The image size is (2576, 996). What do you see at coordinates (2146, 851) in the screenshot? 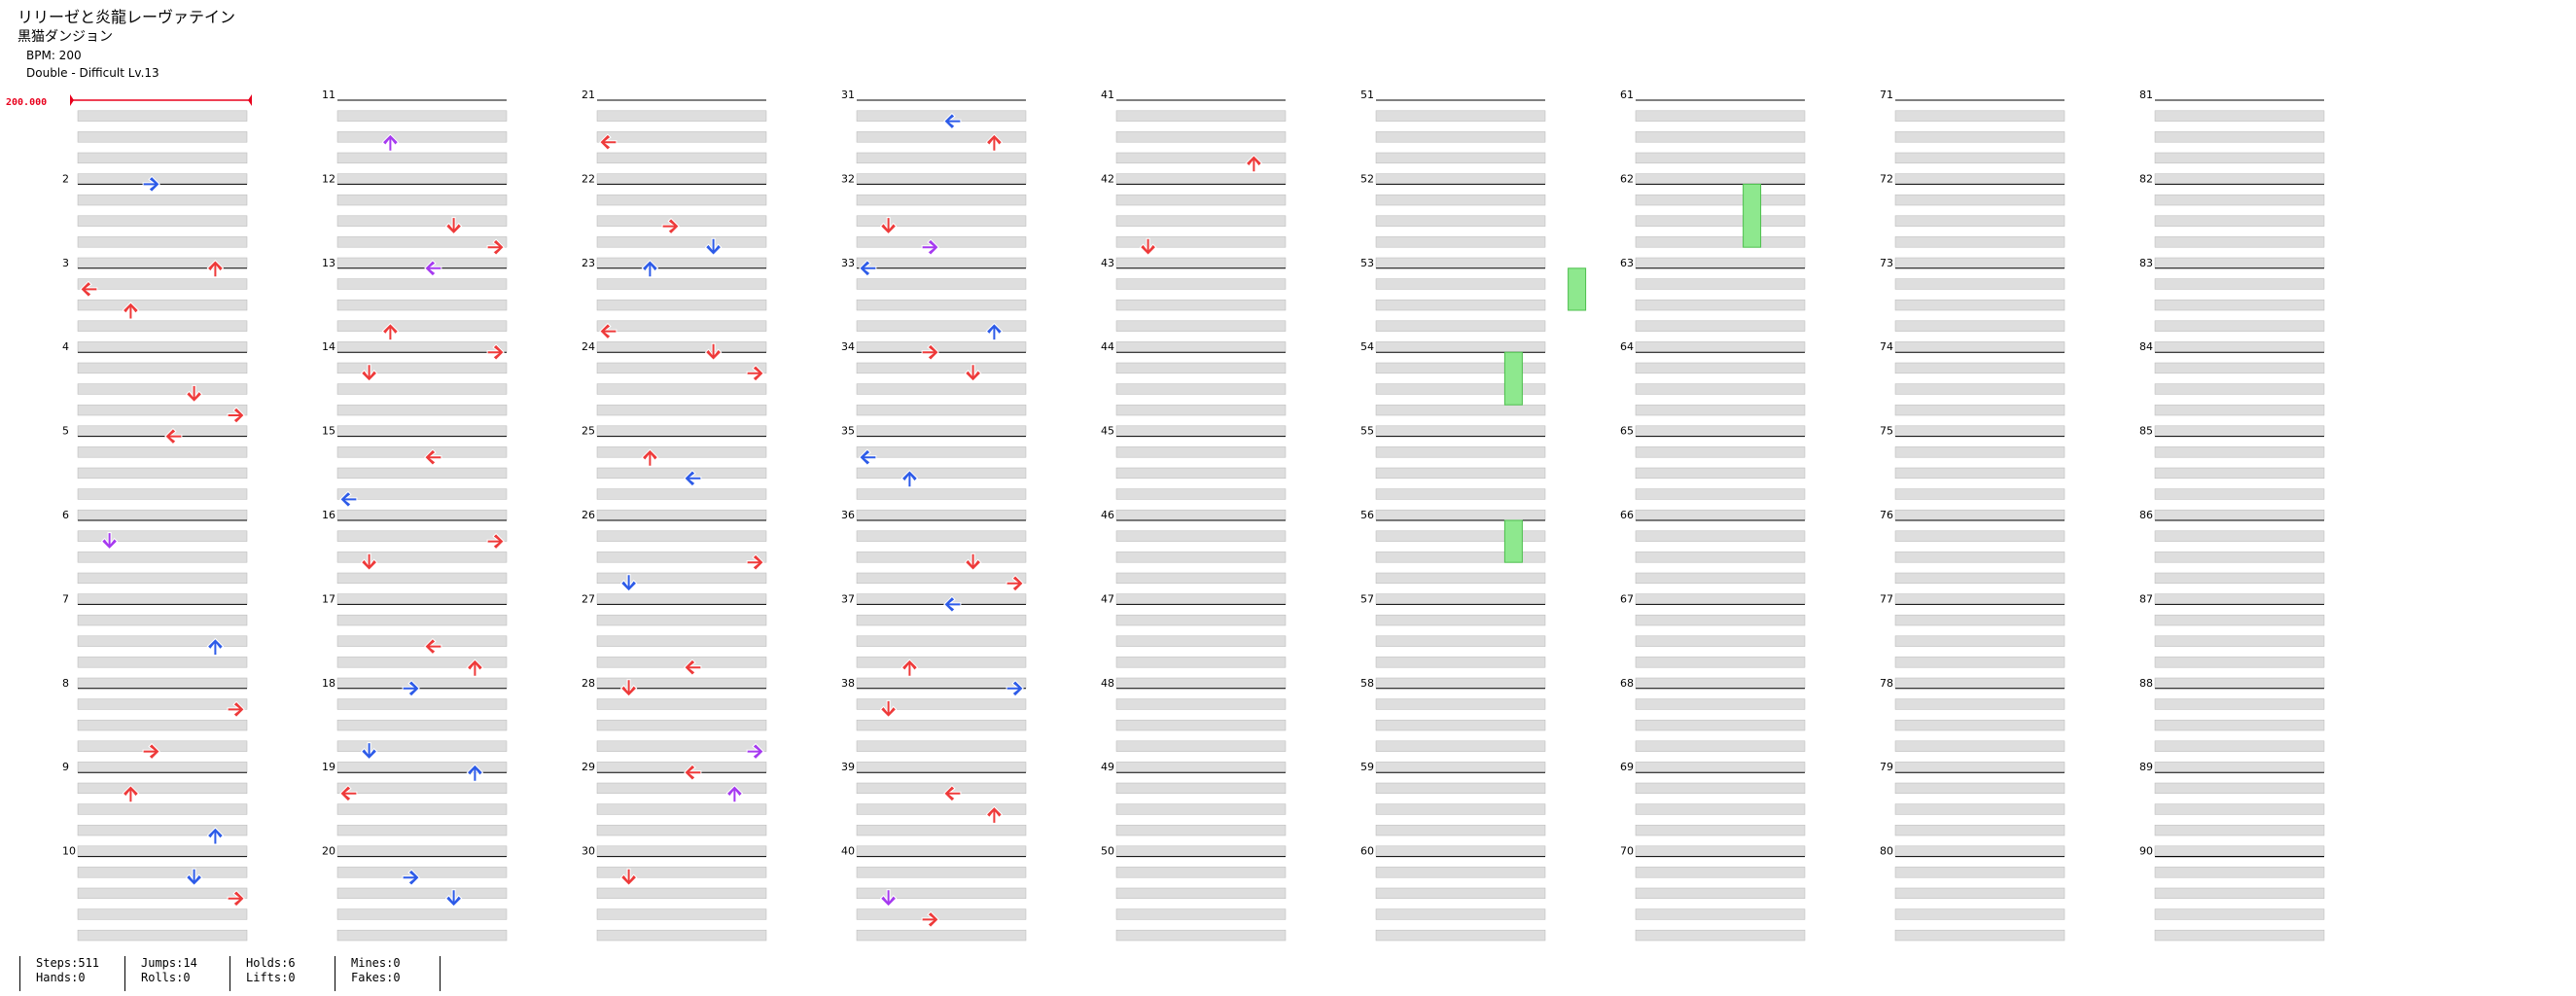
I see `measure-number: 90` at bounding box center [2146, 851].